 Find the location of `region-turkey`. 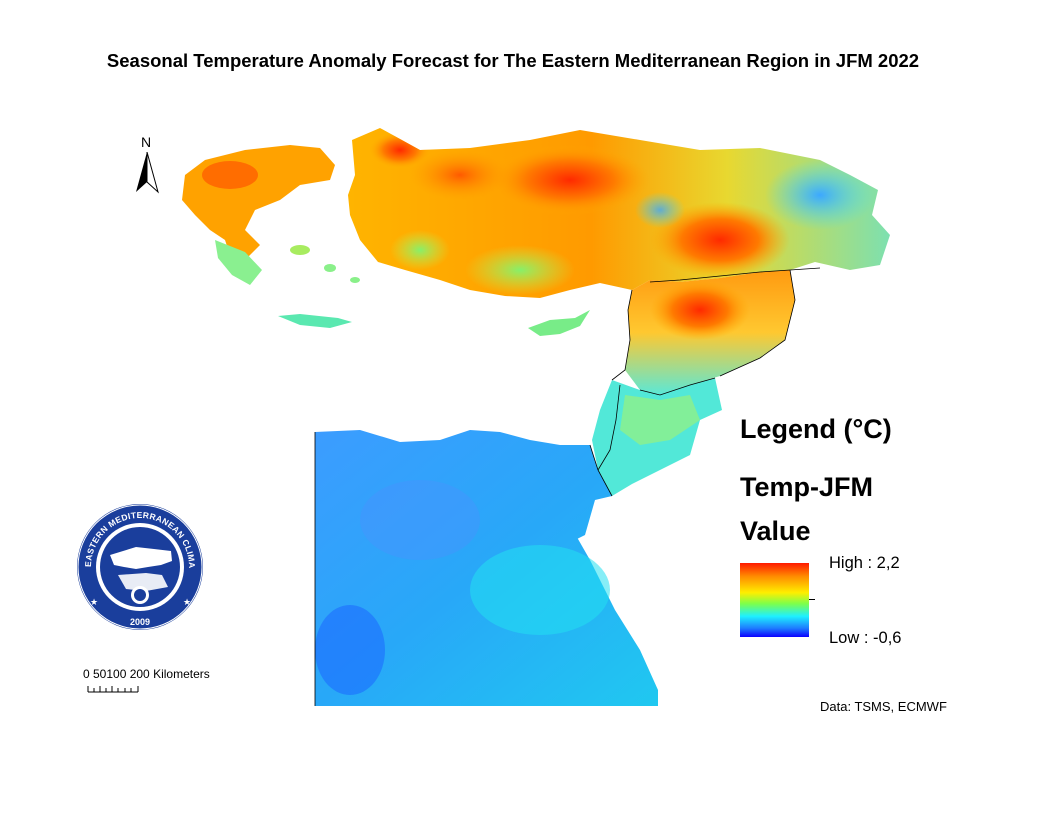

region-turkey is located at coordinates (619, 213).